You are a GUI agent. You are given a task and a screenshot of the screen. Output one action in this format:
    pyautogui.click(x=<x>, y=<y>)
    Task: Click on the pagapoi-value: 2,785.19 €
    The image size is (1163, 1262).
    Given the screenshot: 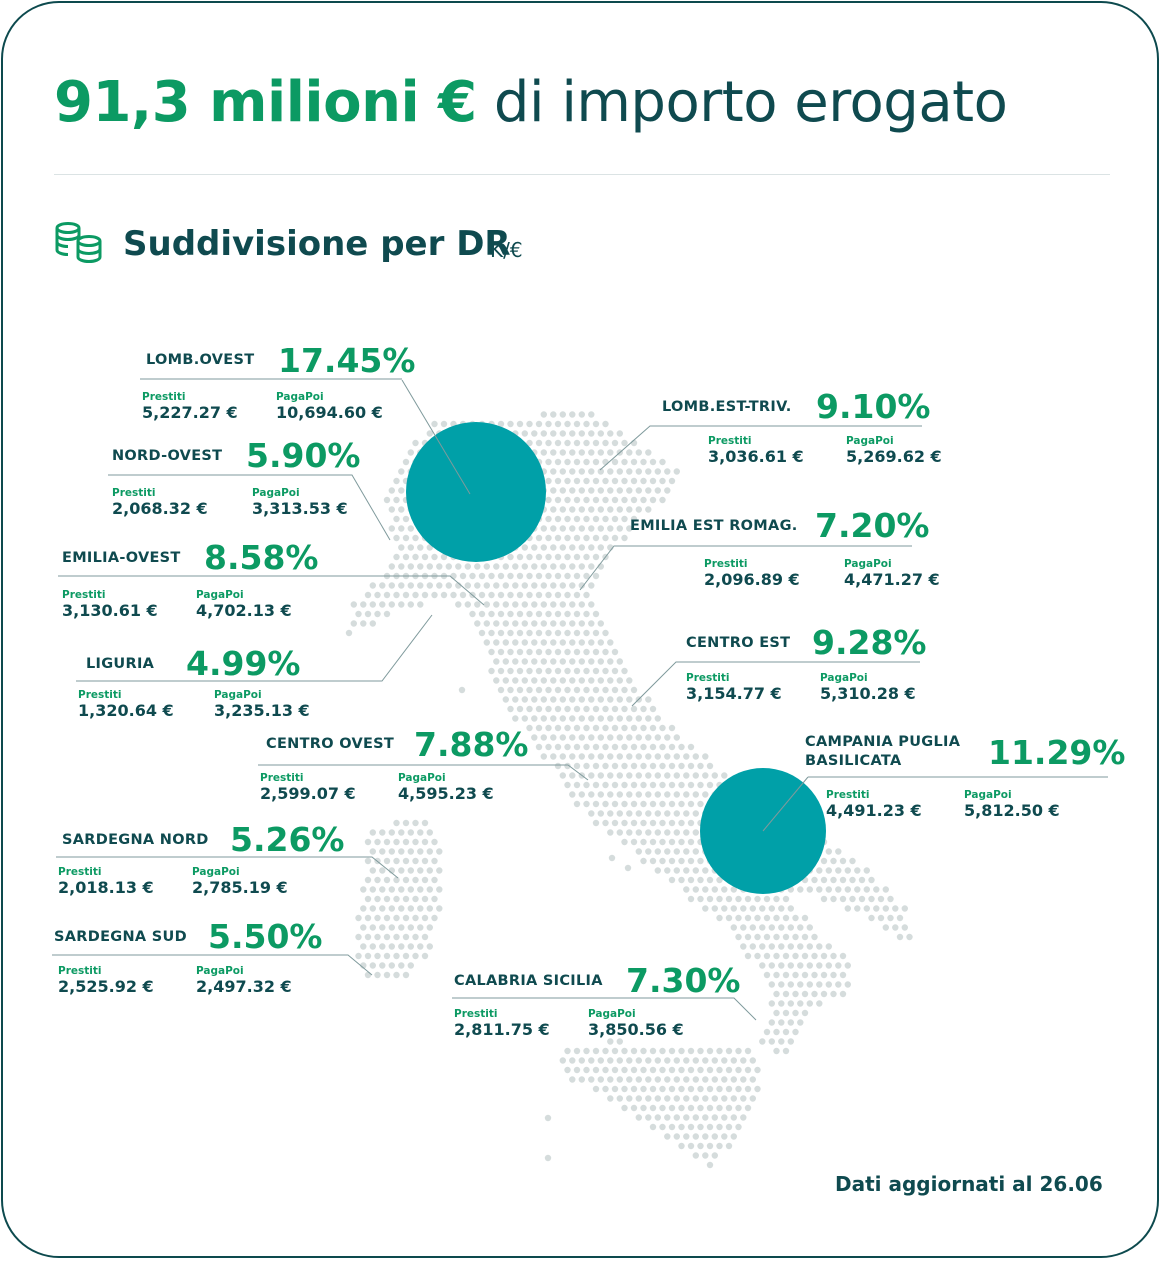 What is the action you would take?
    pyautogui.click(x=240, y=887)
    